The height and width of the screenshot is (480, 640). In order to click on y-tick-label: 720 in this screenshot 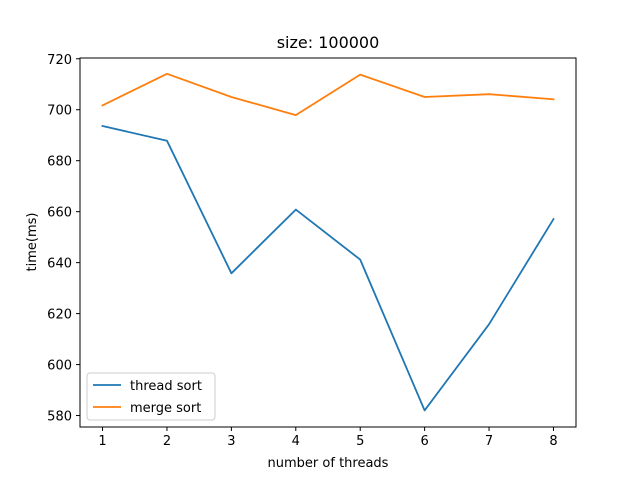, I will do `click(59, 60)`.